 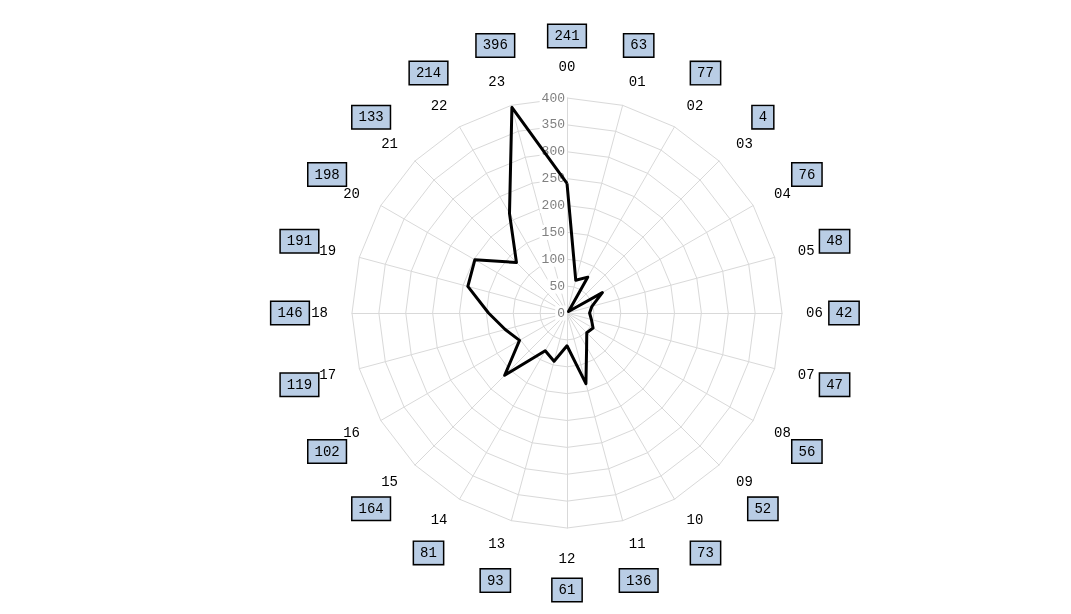 I want to click on y-tick-label: 50, so click(x=557, y=286).